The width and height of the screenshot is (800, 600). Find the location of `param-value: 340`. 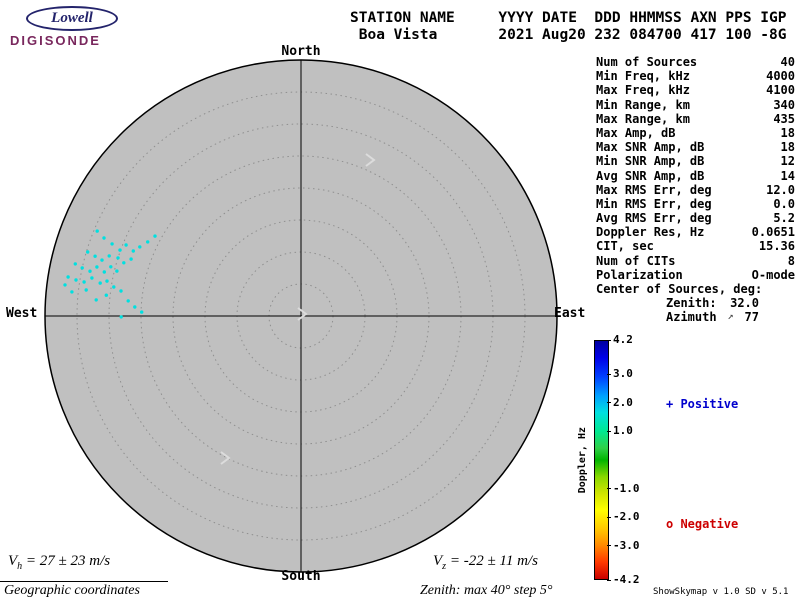

param-value: 340 is located at coordinates (784, 104).